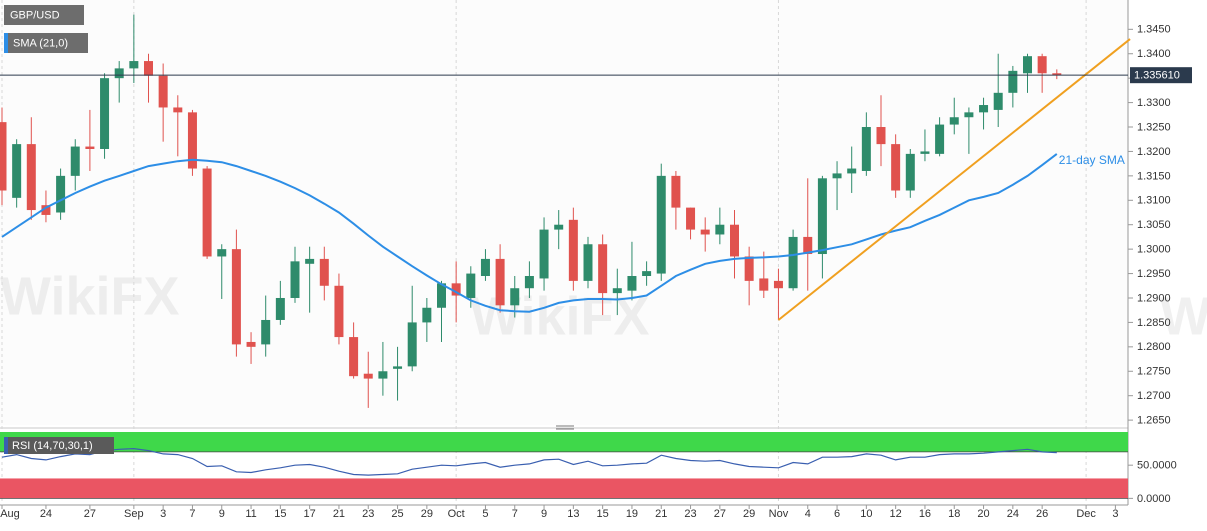 Image resolution: width=1207 pixels, height=531 pixels. What do you see at coordinates (808, 514) in the screenshot?
I see `x-tick-label: 4` at bounding box center [808, 514].